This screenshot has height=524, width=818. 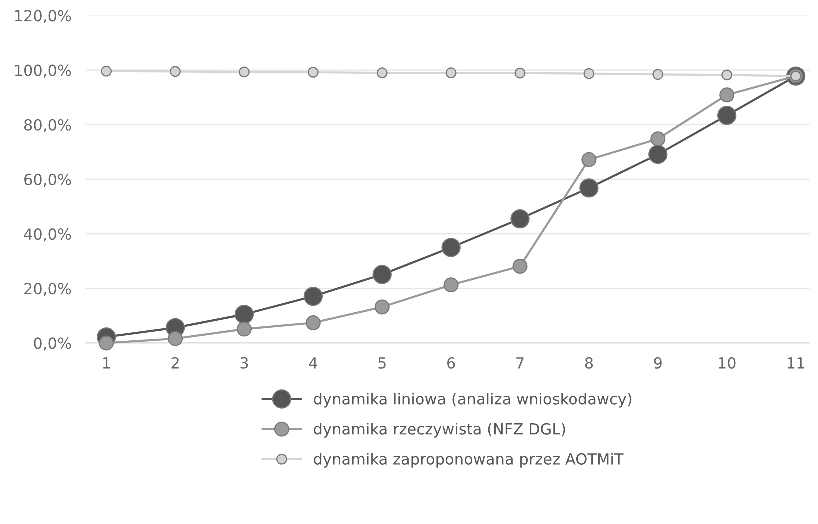 What do you see at coordinates (48, 235) in the screenshot?
I see `y-tick-label: 40,0%` at bounding box center [48, 235].